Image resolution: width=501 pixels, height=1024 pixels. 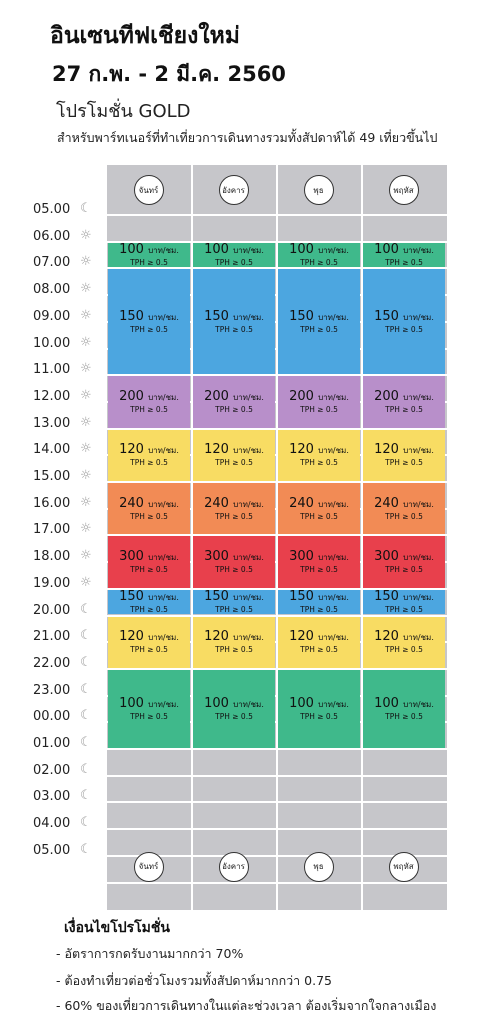 I want to click on time-label: 01.00, so click(x=52, y=743).